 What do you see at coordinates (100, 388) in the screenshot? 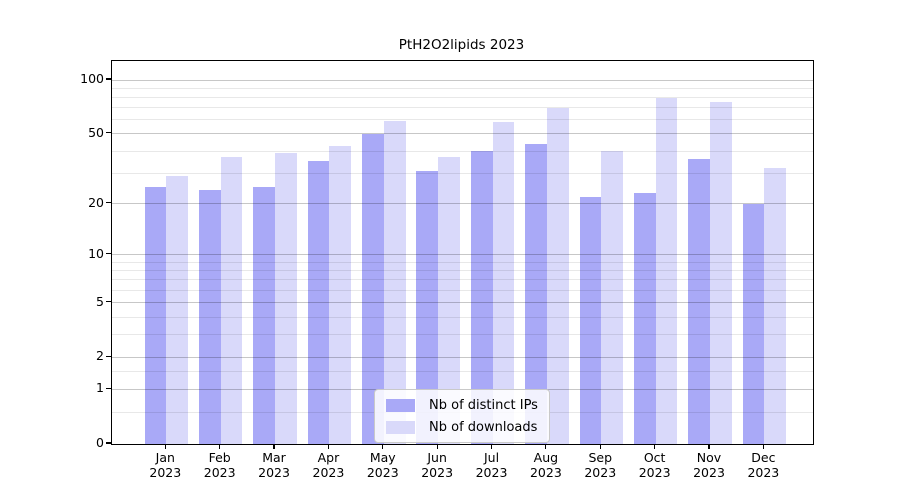
I see `y-tick-label: 1` at bounding box center [100, 388].